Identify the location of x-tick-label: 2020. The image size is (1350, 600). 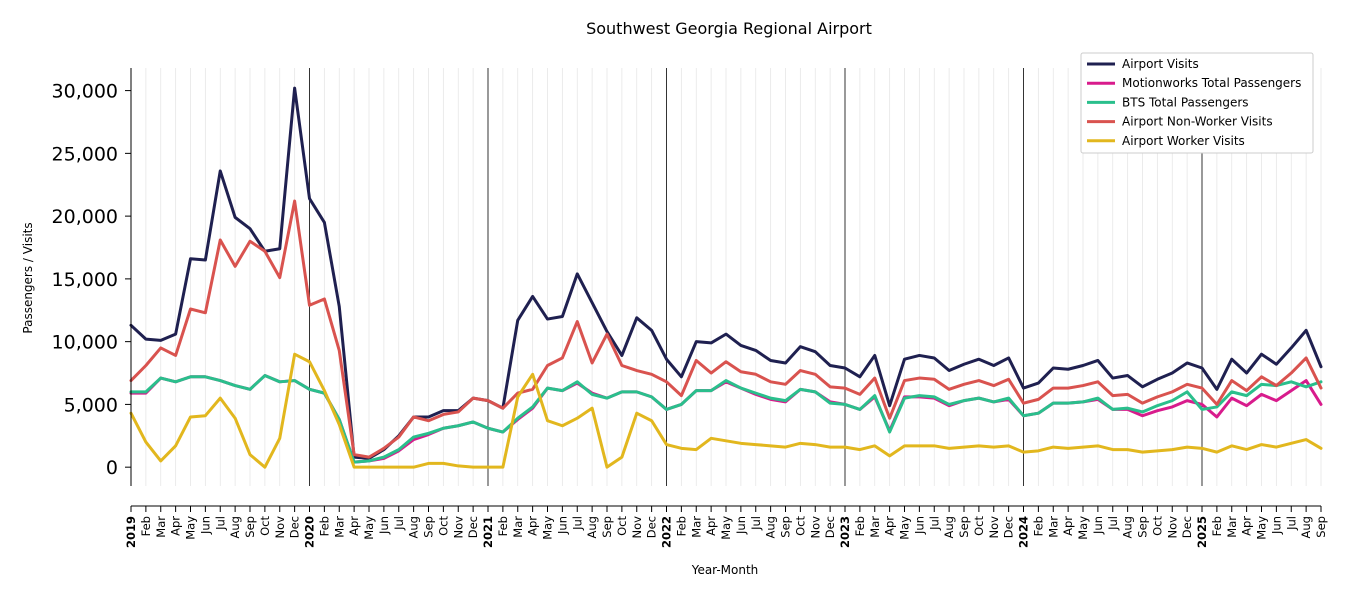
(310, 532).